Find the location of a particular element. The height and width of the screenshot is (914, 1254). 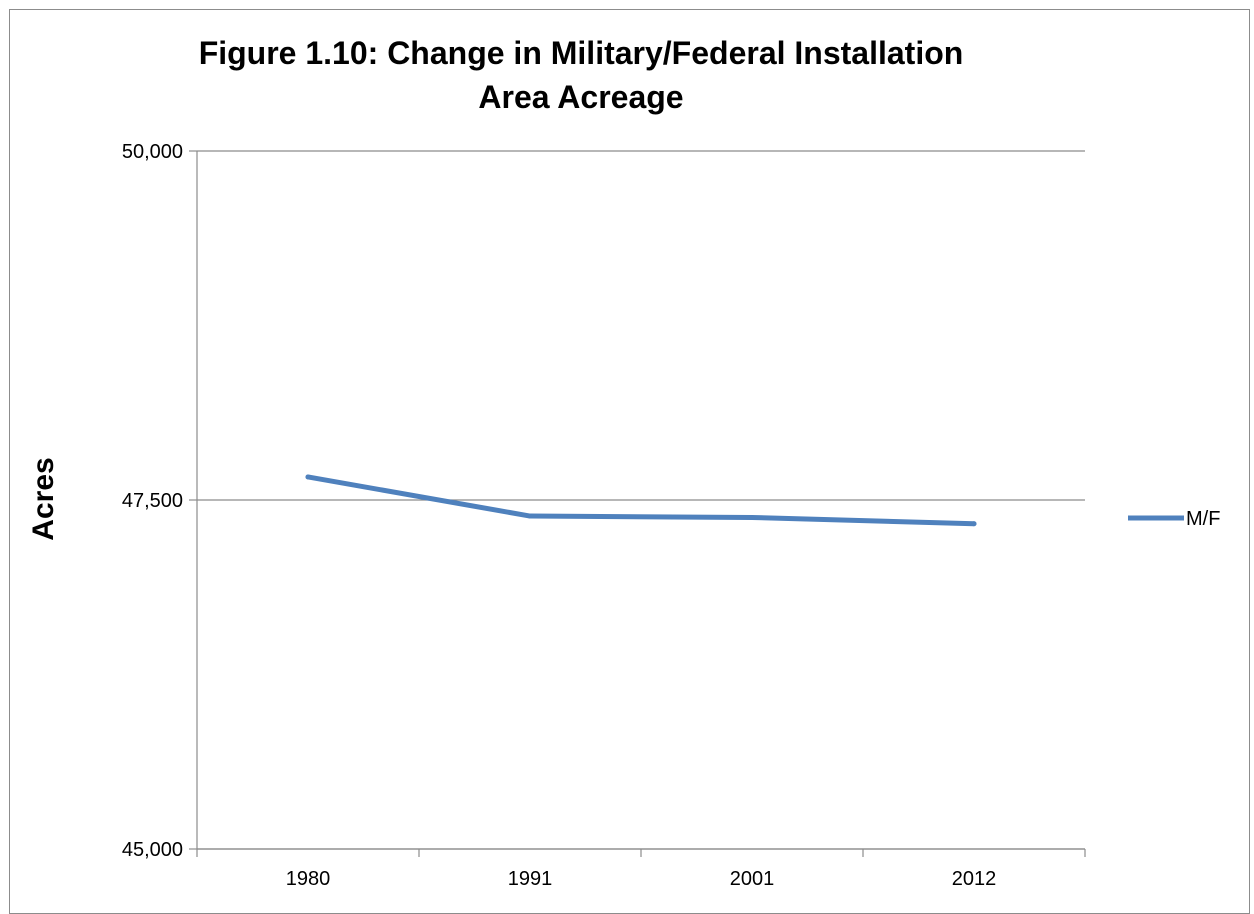

legend-label: M/F is located at coordinates (1203, 519).